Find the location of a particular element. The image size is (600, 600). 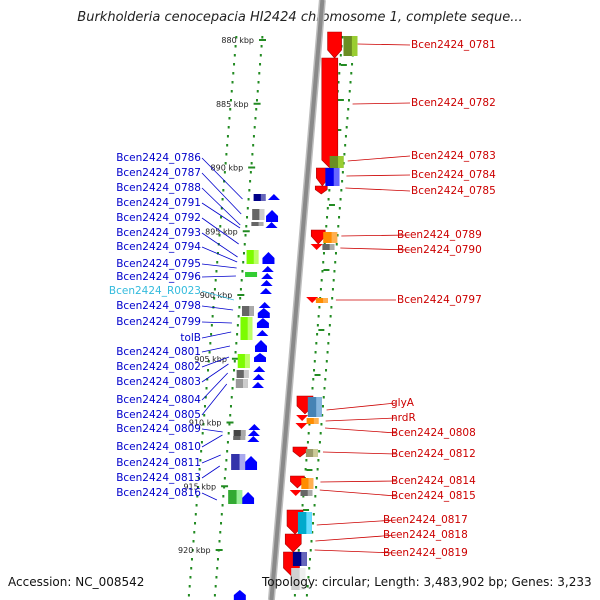

left-gene-label: Bcen2424_0798 is located at coordinates (158, 306).